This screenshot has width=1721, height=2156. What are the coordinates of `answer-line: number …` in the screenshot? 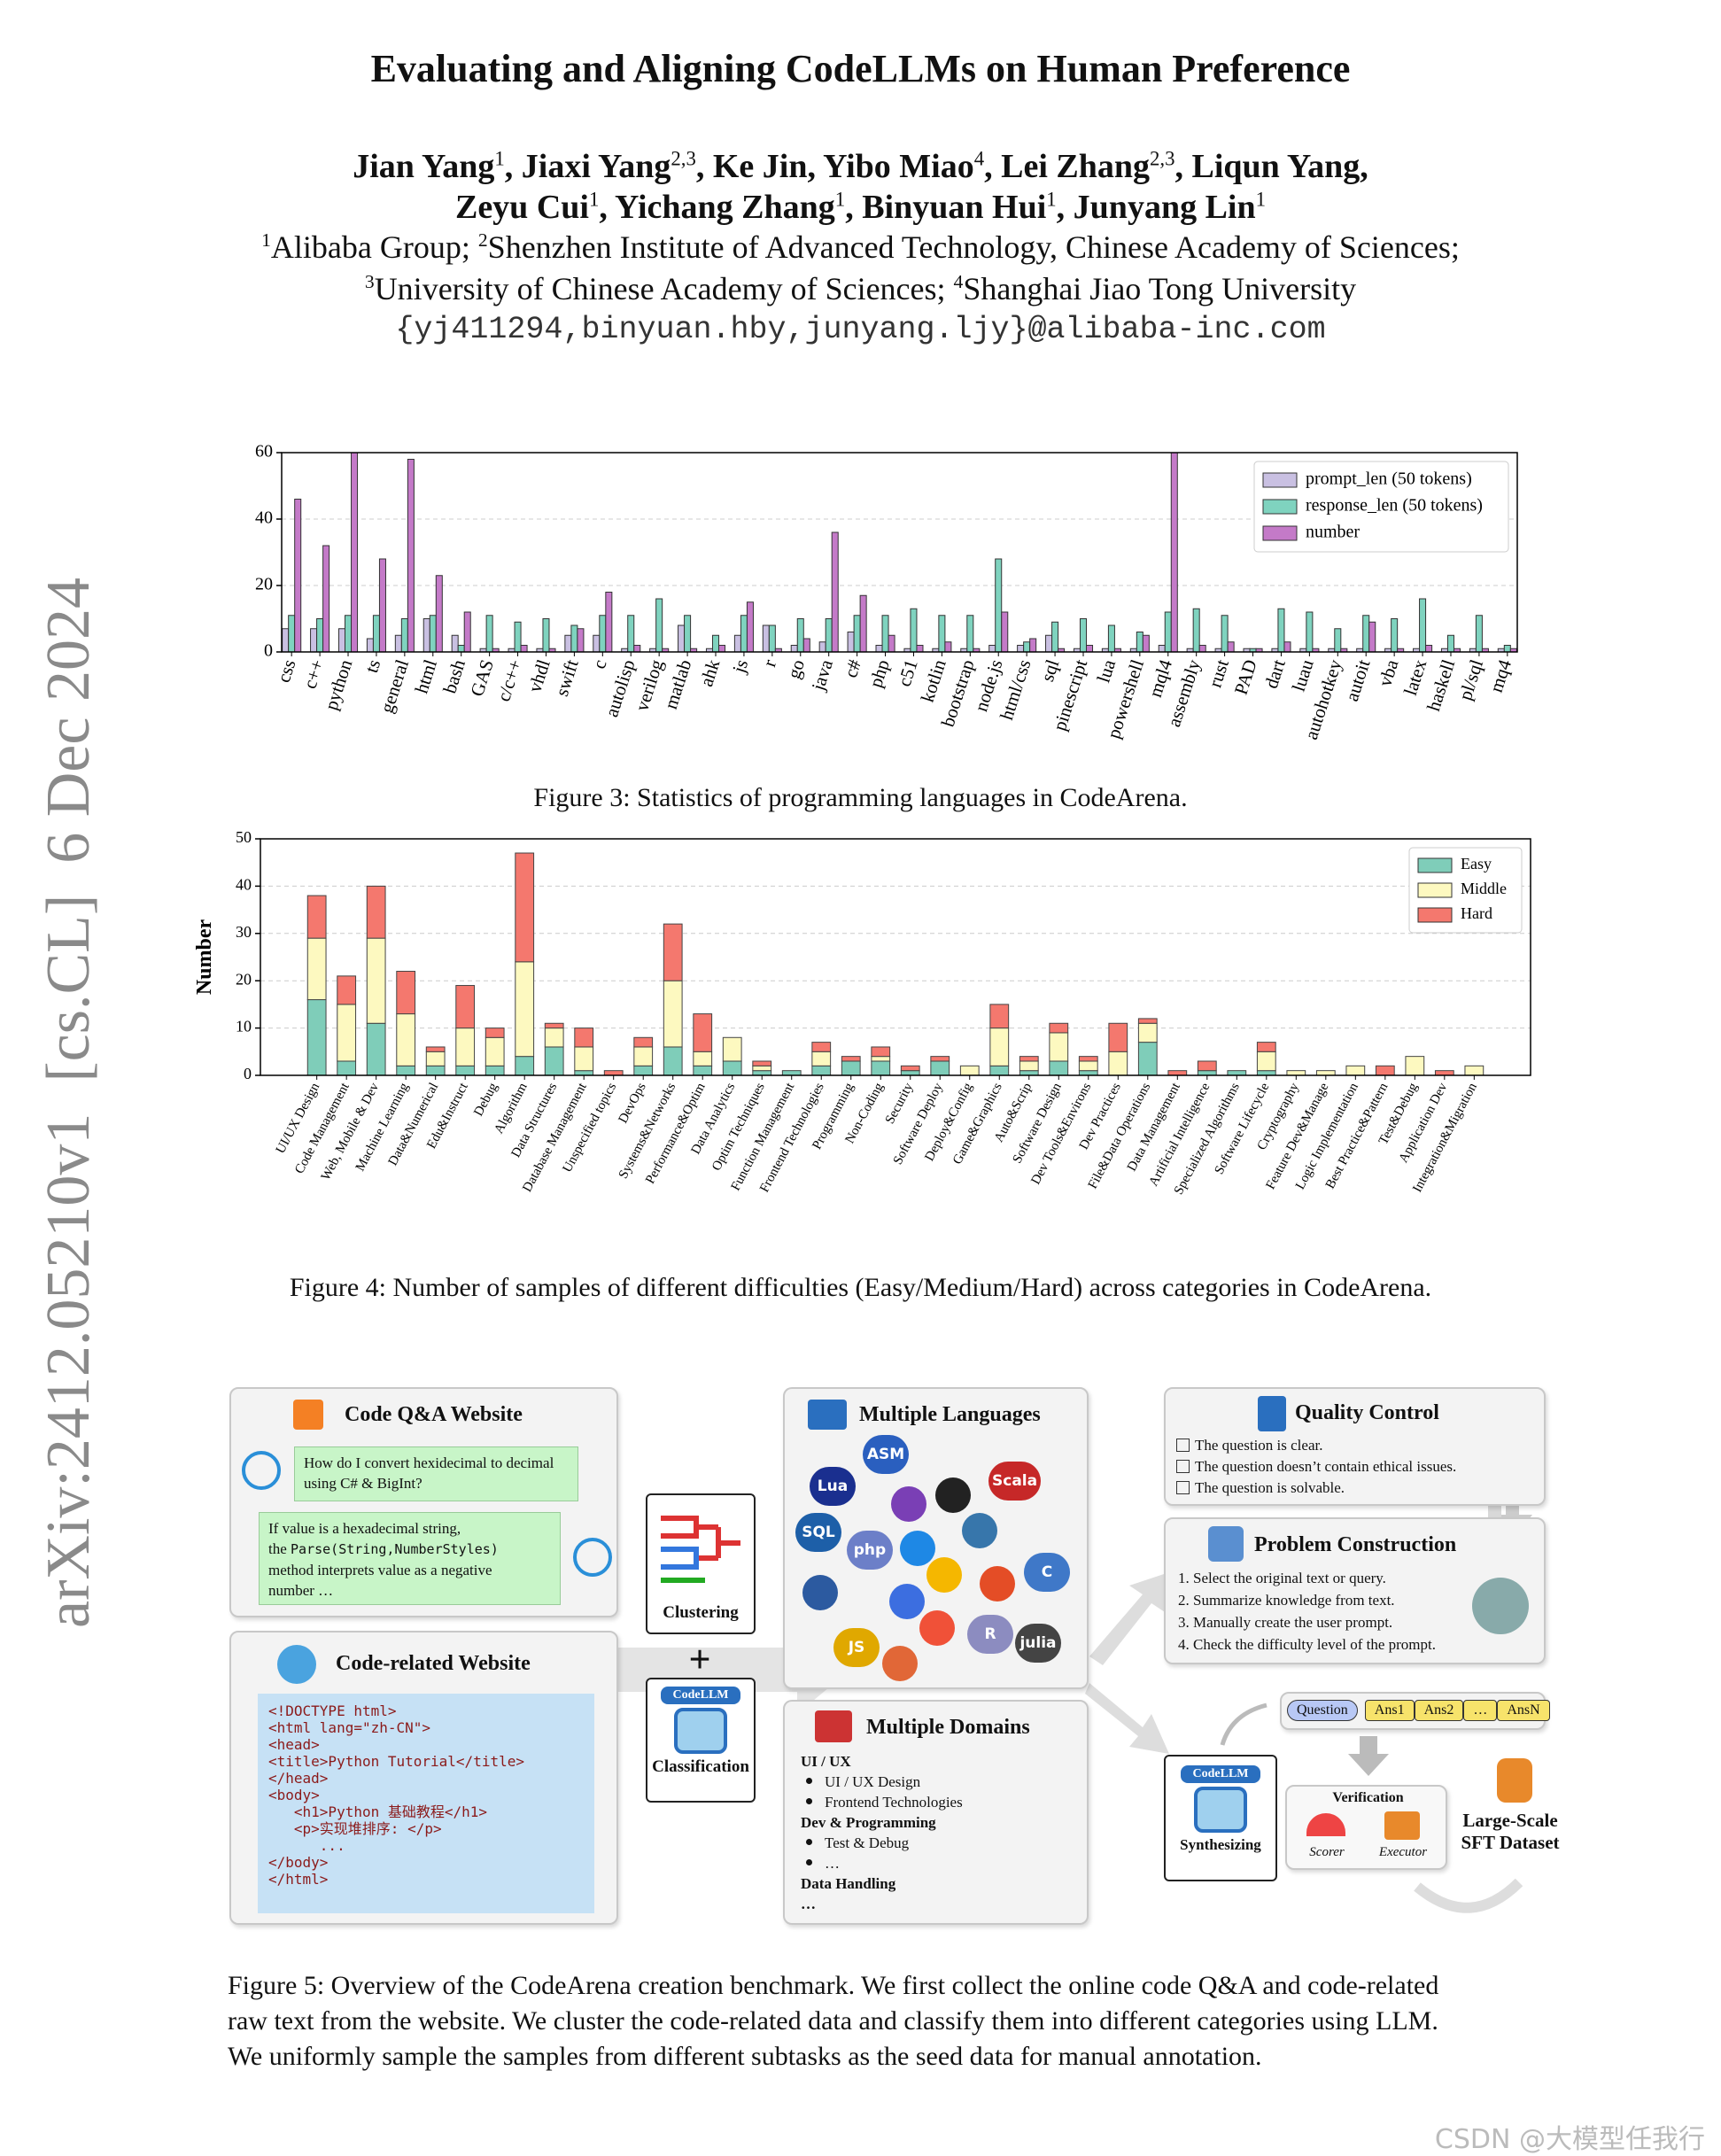 It's located at (409, 1590).